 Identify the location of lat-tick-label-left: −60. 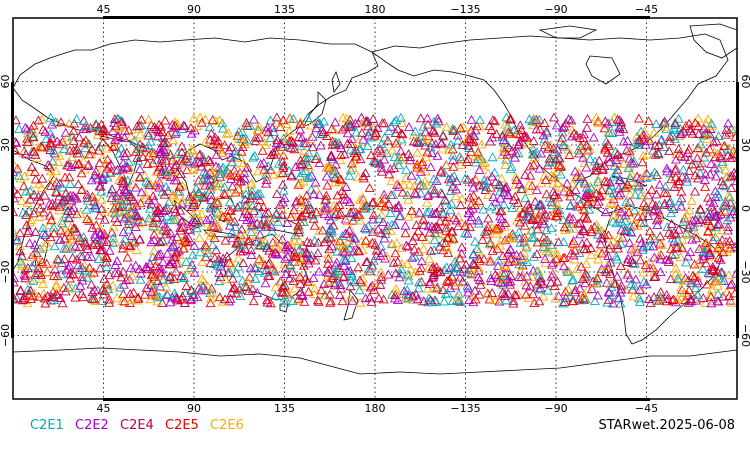
(6, 335).